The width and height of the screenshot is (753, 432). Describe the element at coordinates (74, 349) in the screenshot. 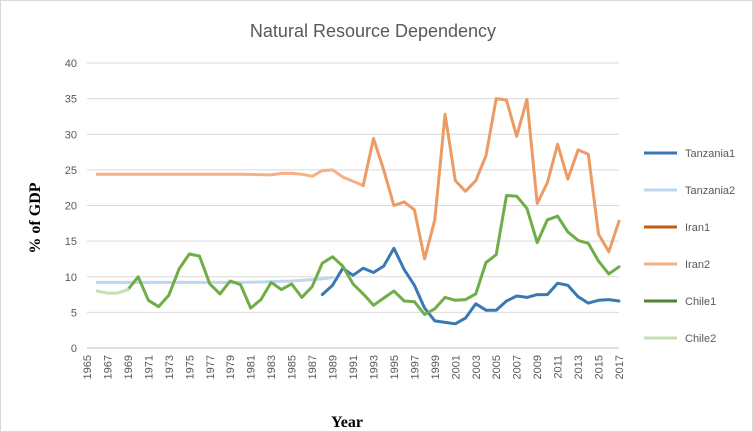

I see `y-tick-label: 0` at that location.